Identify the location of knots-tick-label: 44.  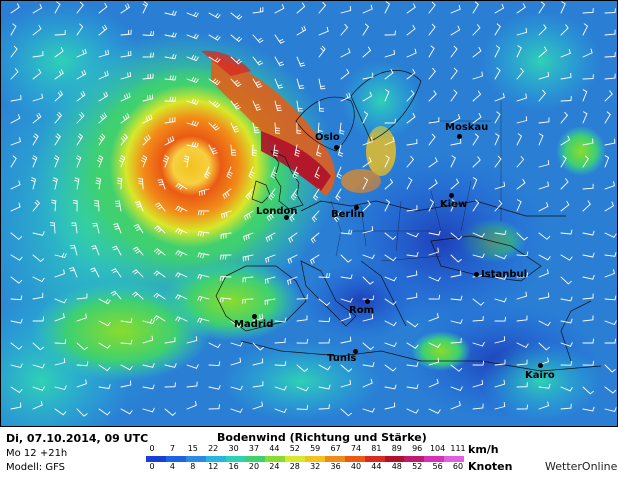
(376, 466).